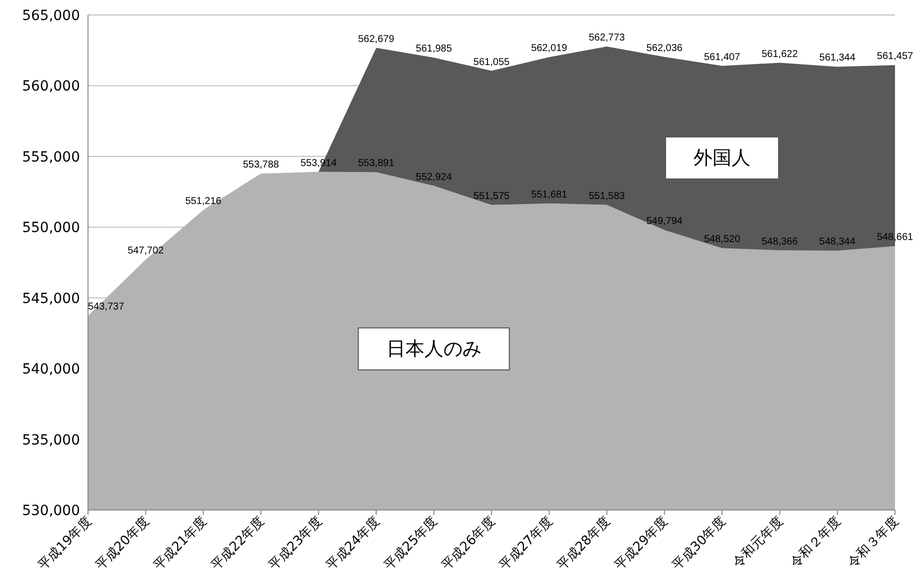 The image size is (917, 587). What do you see at coordinates (664, 222) in the screenshot?
I see `data-label: 549,794` at bounding box center [664, 222].